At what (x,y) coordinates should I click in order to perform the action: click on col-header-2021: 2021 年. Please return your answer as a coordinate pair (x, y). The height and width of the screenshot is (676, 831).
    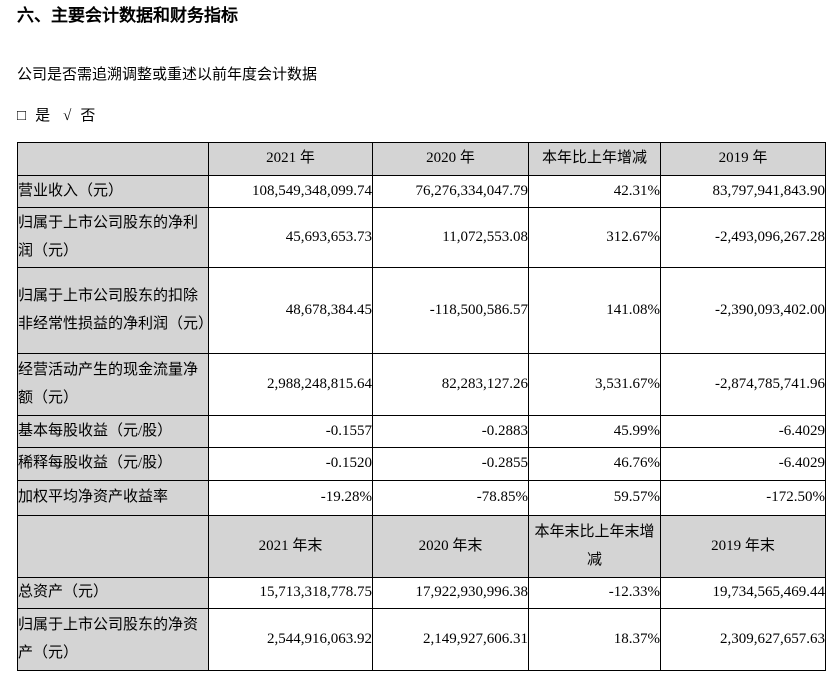
    Looking at the image, I should click on (290, 159).